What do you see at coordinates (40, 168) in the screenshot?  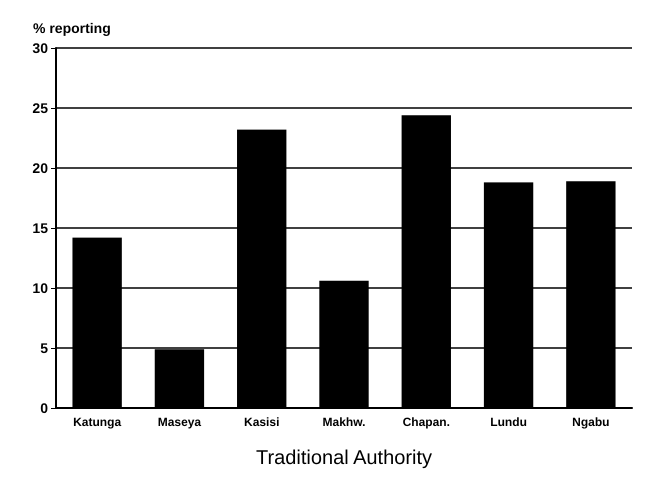 I see `y-tick-label: 20` at bounding box center [40, 168].